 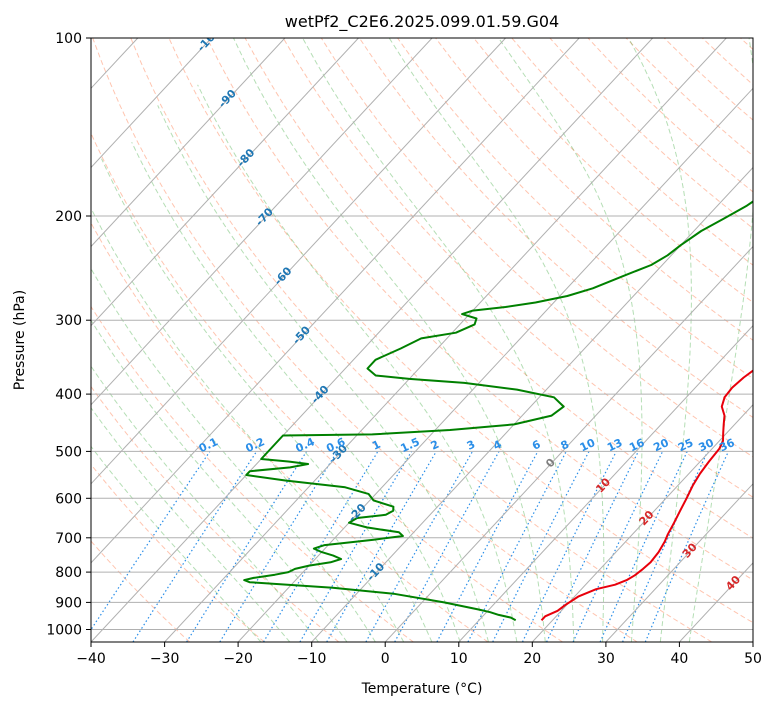 What do you see at coordinates (68, 217) in the screenshot?
I see `y-tick-label: 200` at bounding box center [68, 217].